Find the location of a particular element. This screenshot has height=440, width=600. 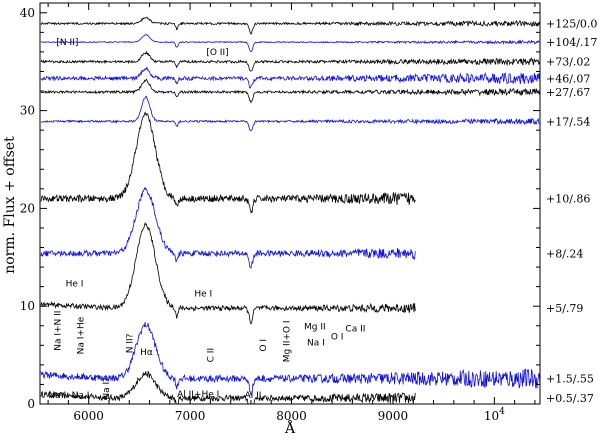

epoch-label: +46/.07 is located at coordinates (568, 78).